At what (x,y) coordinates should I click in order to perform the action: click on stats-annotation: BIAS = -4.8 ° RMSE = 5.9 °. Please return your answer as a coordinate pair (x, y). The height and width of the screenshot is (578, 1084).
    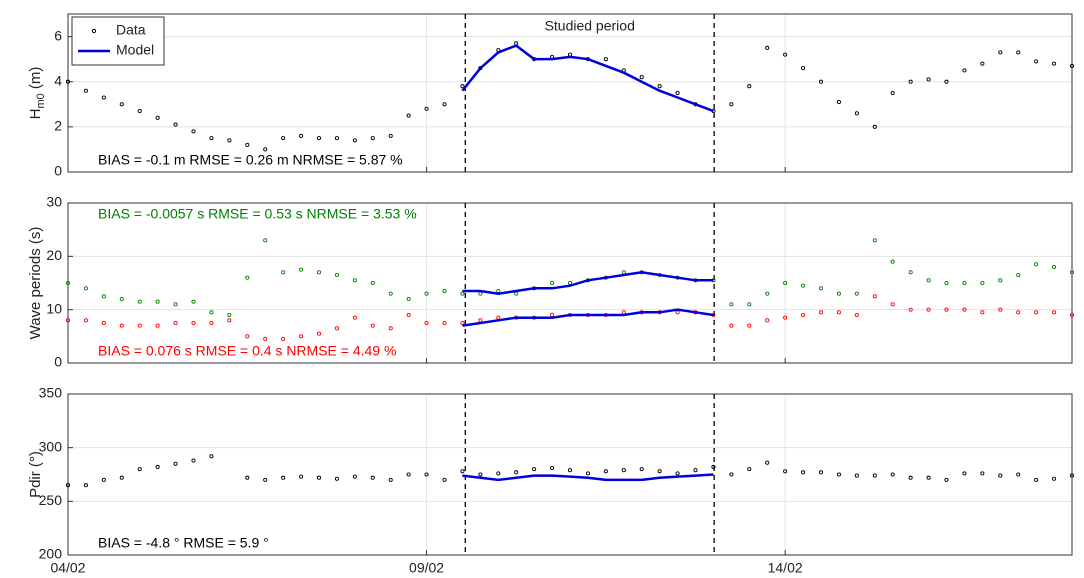
    Looking at the image, I should click on (183, 543).